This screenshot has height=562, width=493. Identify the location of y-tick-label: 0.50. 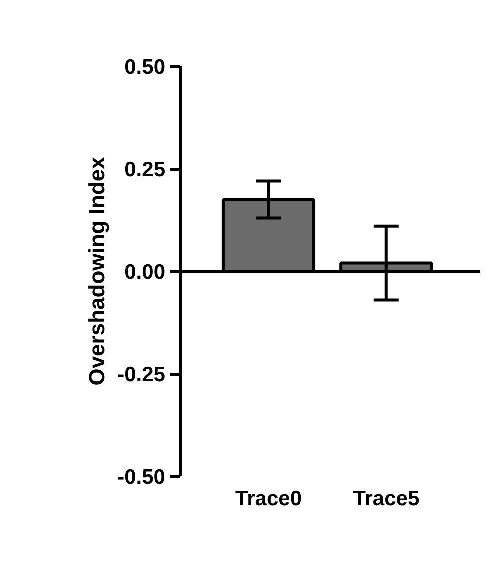
(145, 67).